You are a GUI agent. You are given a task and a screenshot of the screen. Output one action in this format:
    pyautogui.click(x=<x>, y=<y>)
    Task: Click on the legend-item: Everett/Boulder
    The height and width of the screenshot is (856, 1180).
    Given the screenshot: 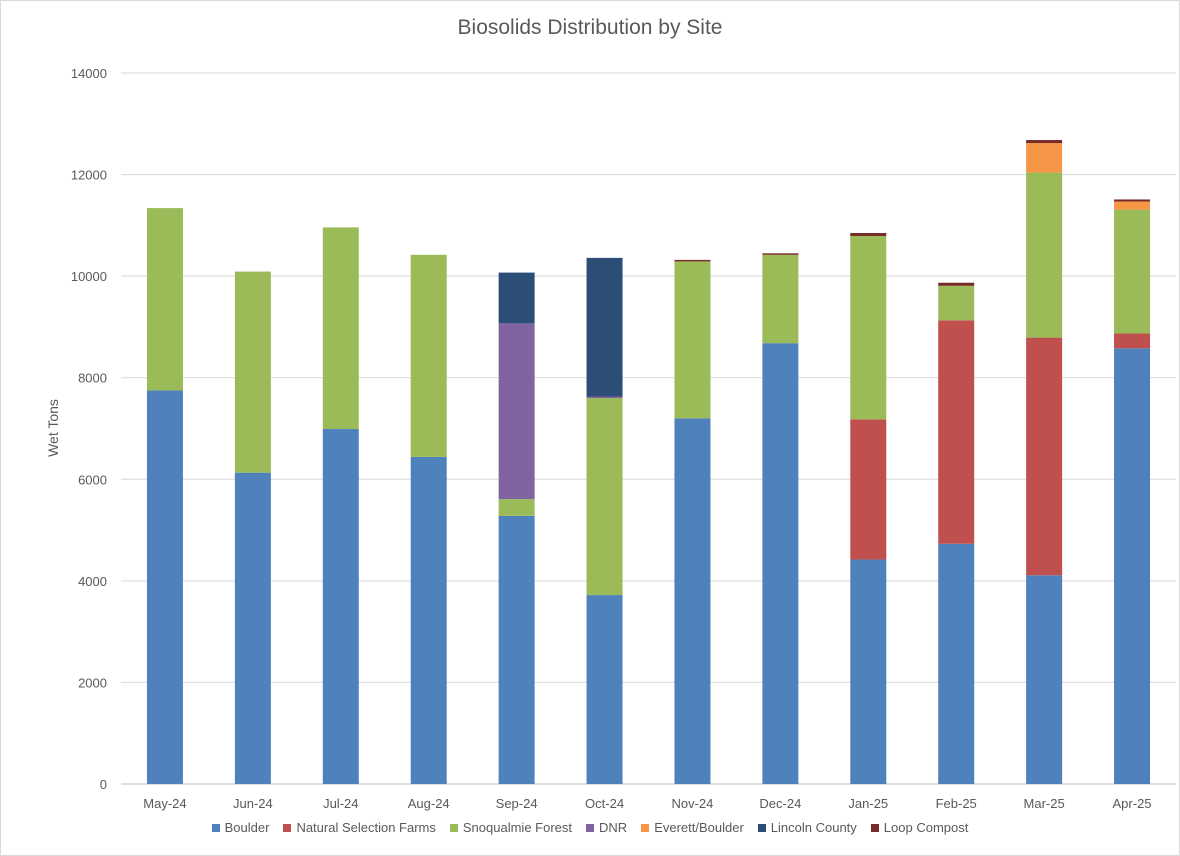 What is the action you would take?
    pyautogui.click(x=692, y=827)
    